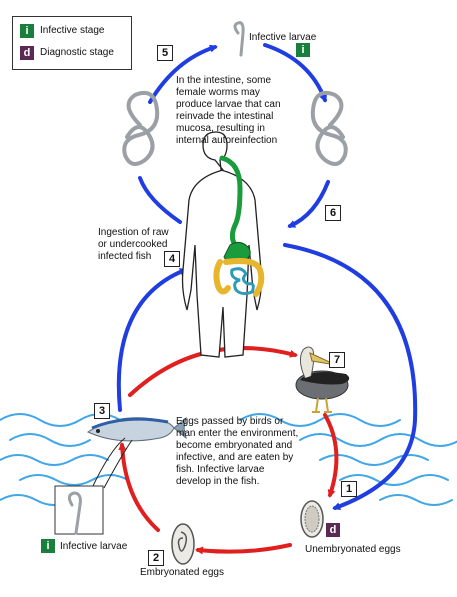 The width and height of the screenshot is (457, 597). I want to click on step-5: 5, so click(165, 53).